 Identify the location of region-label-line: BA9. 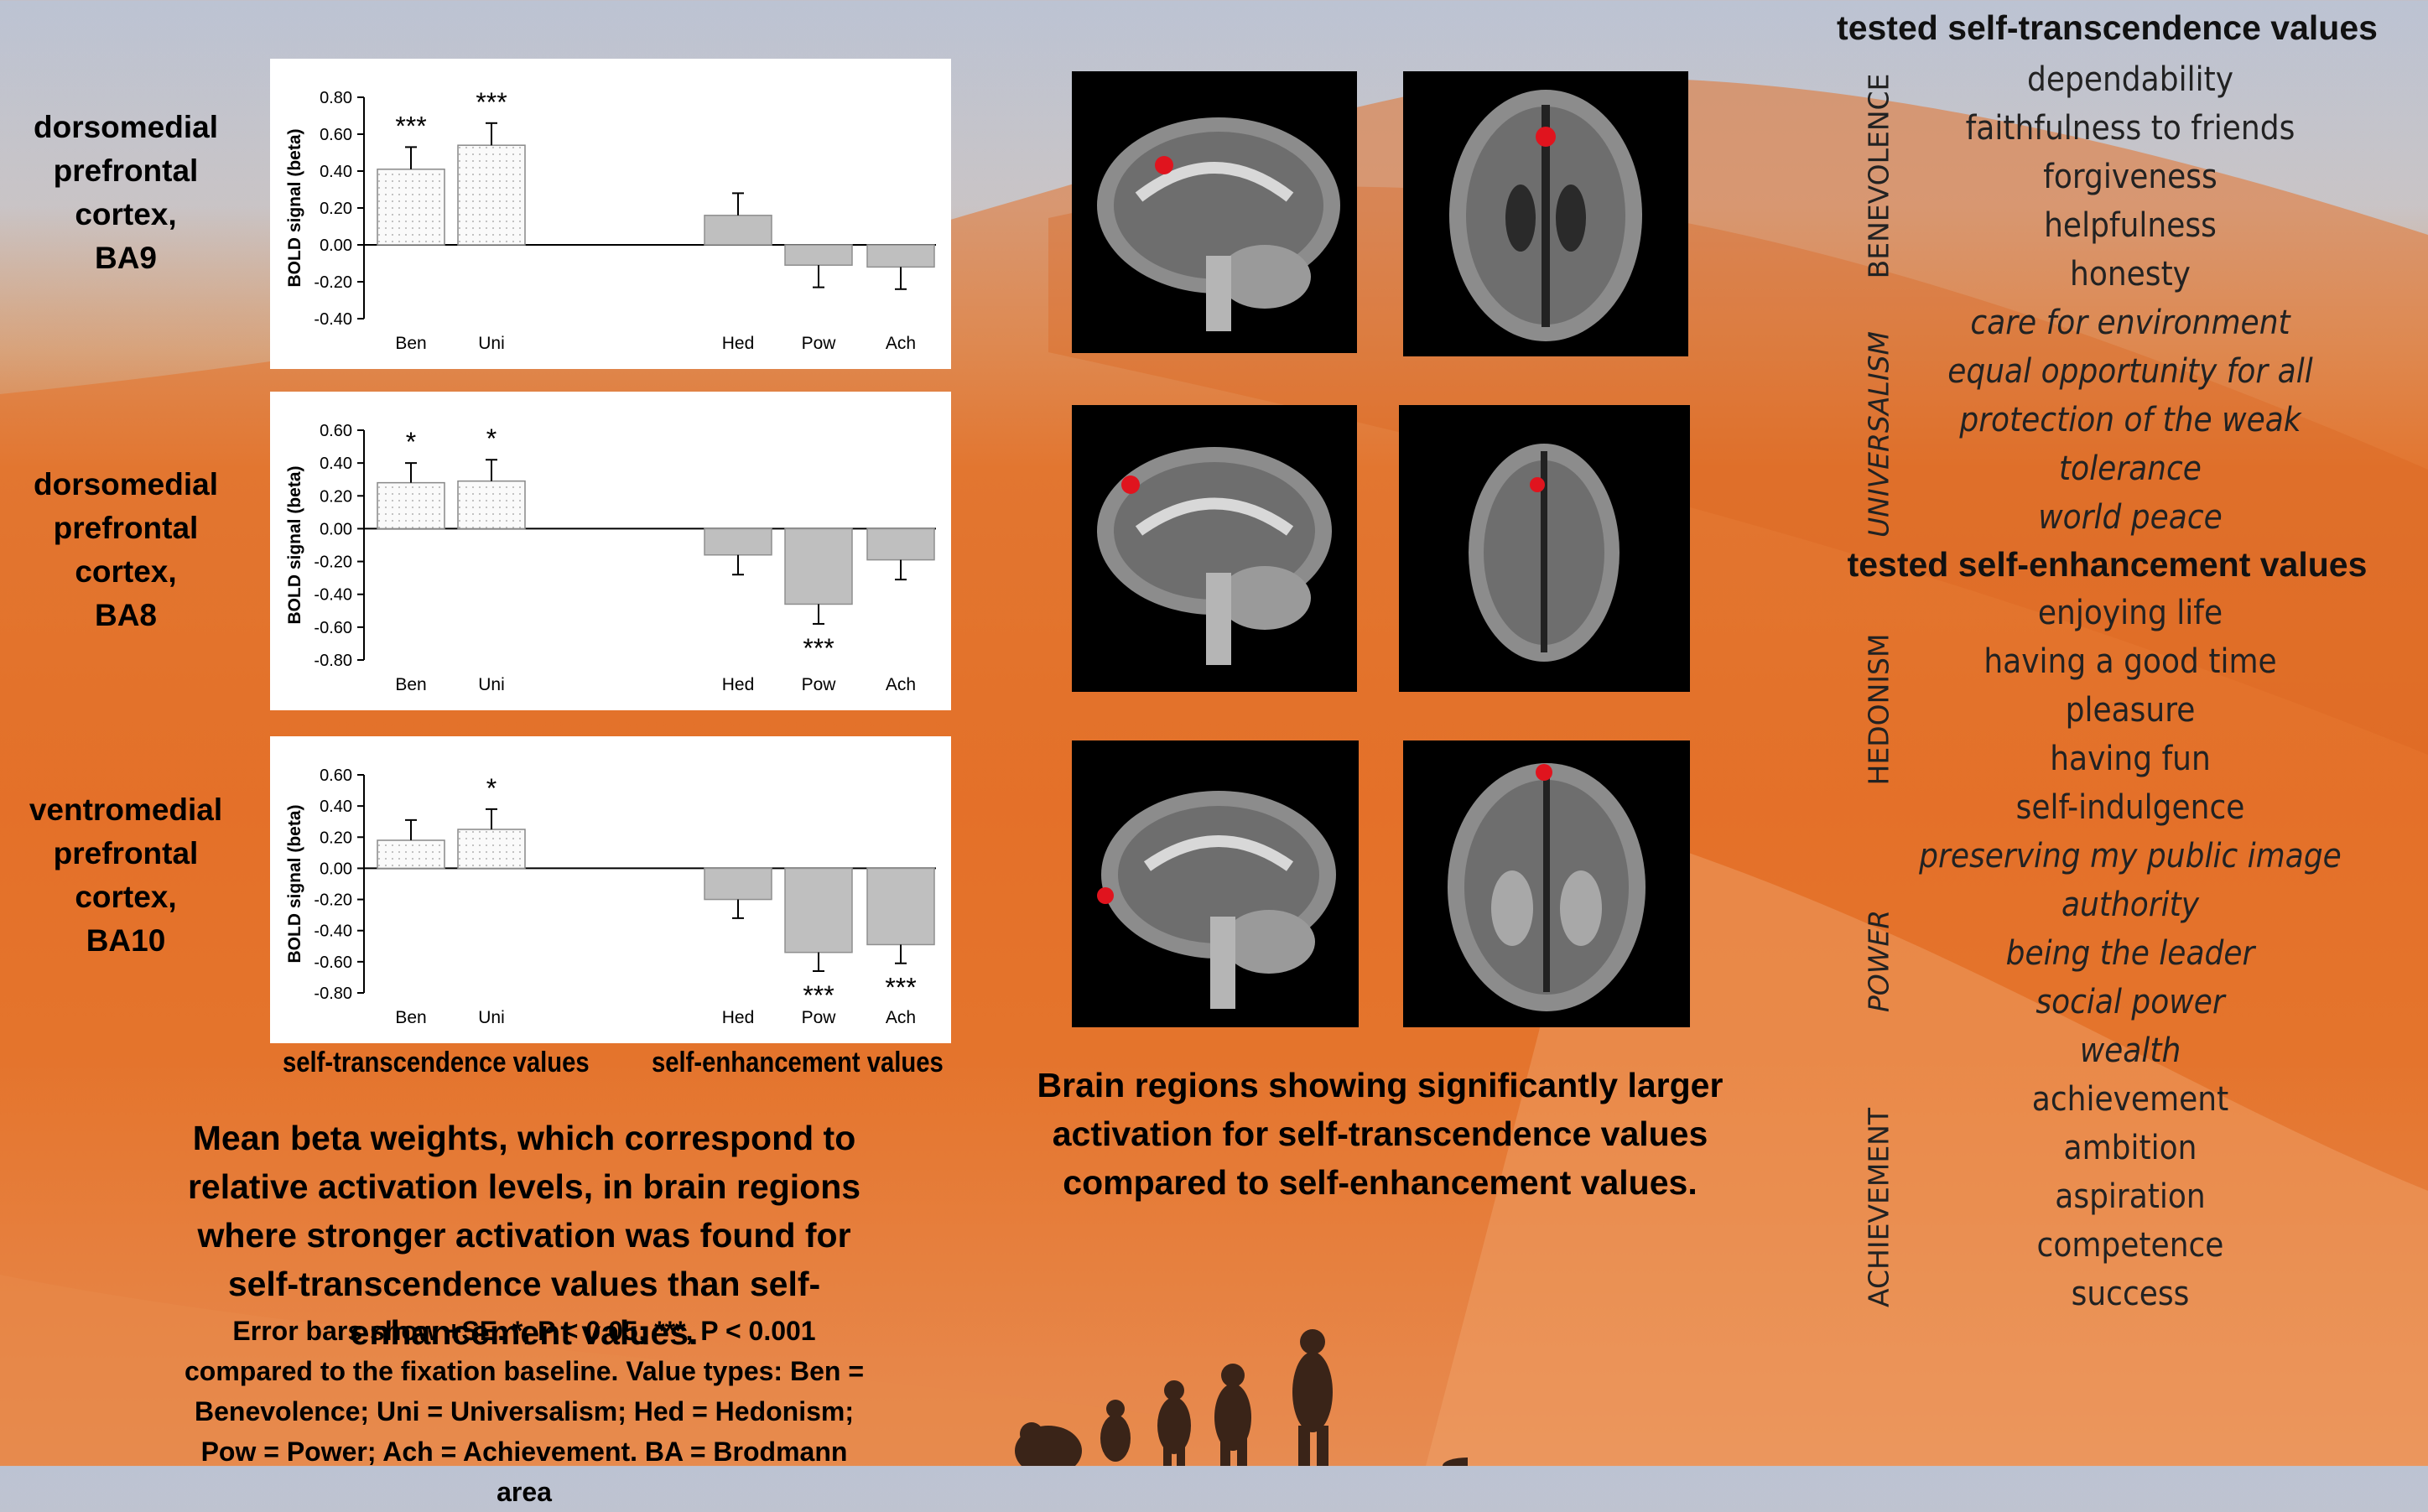
(126, 258).